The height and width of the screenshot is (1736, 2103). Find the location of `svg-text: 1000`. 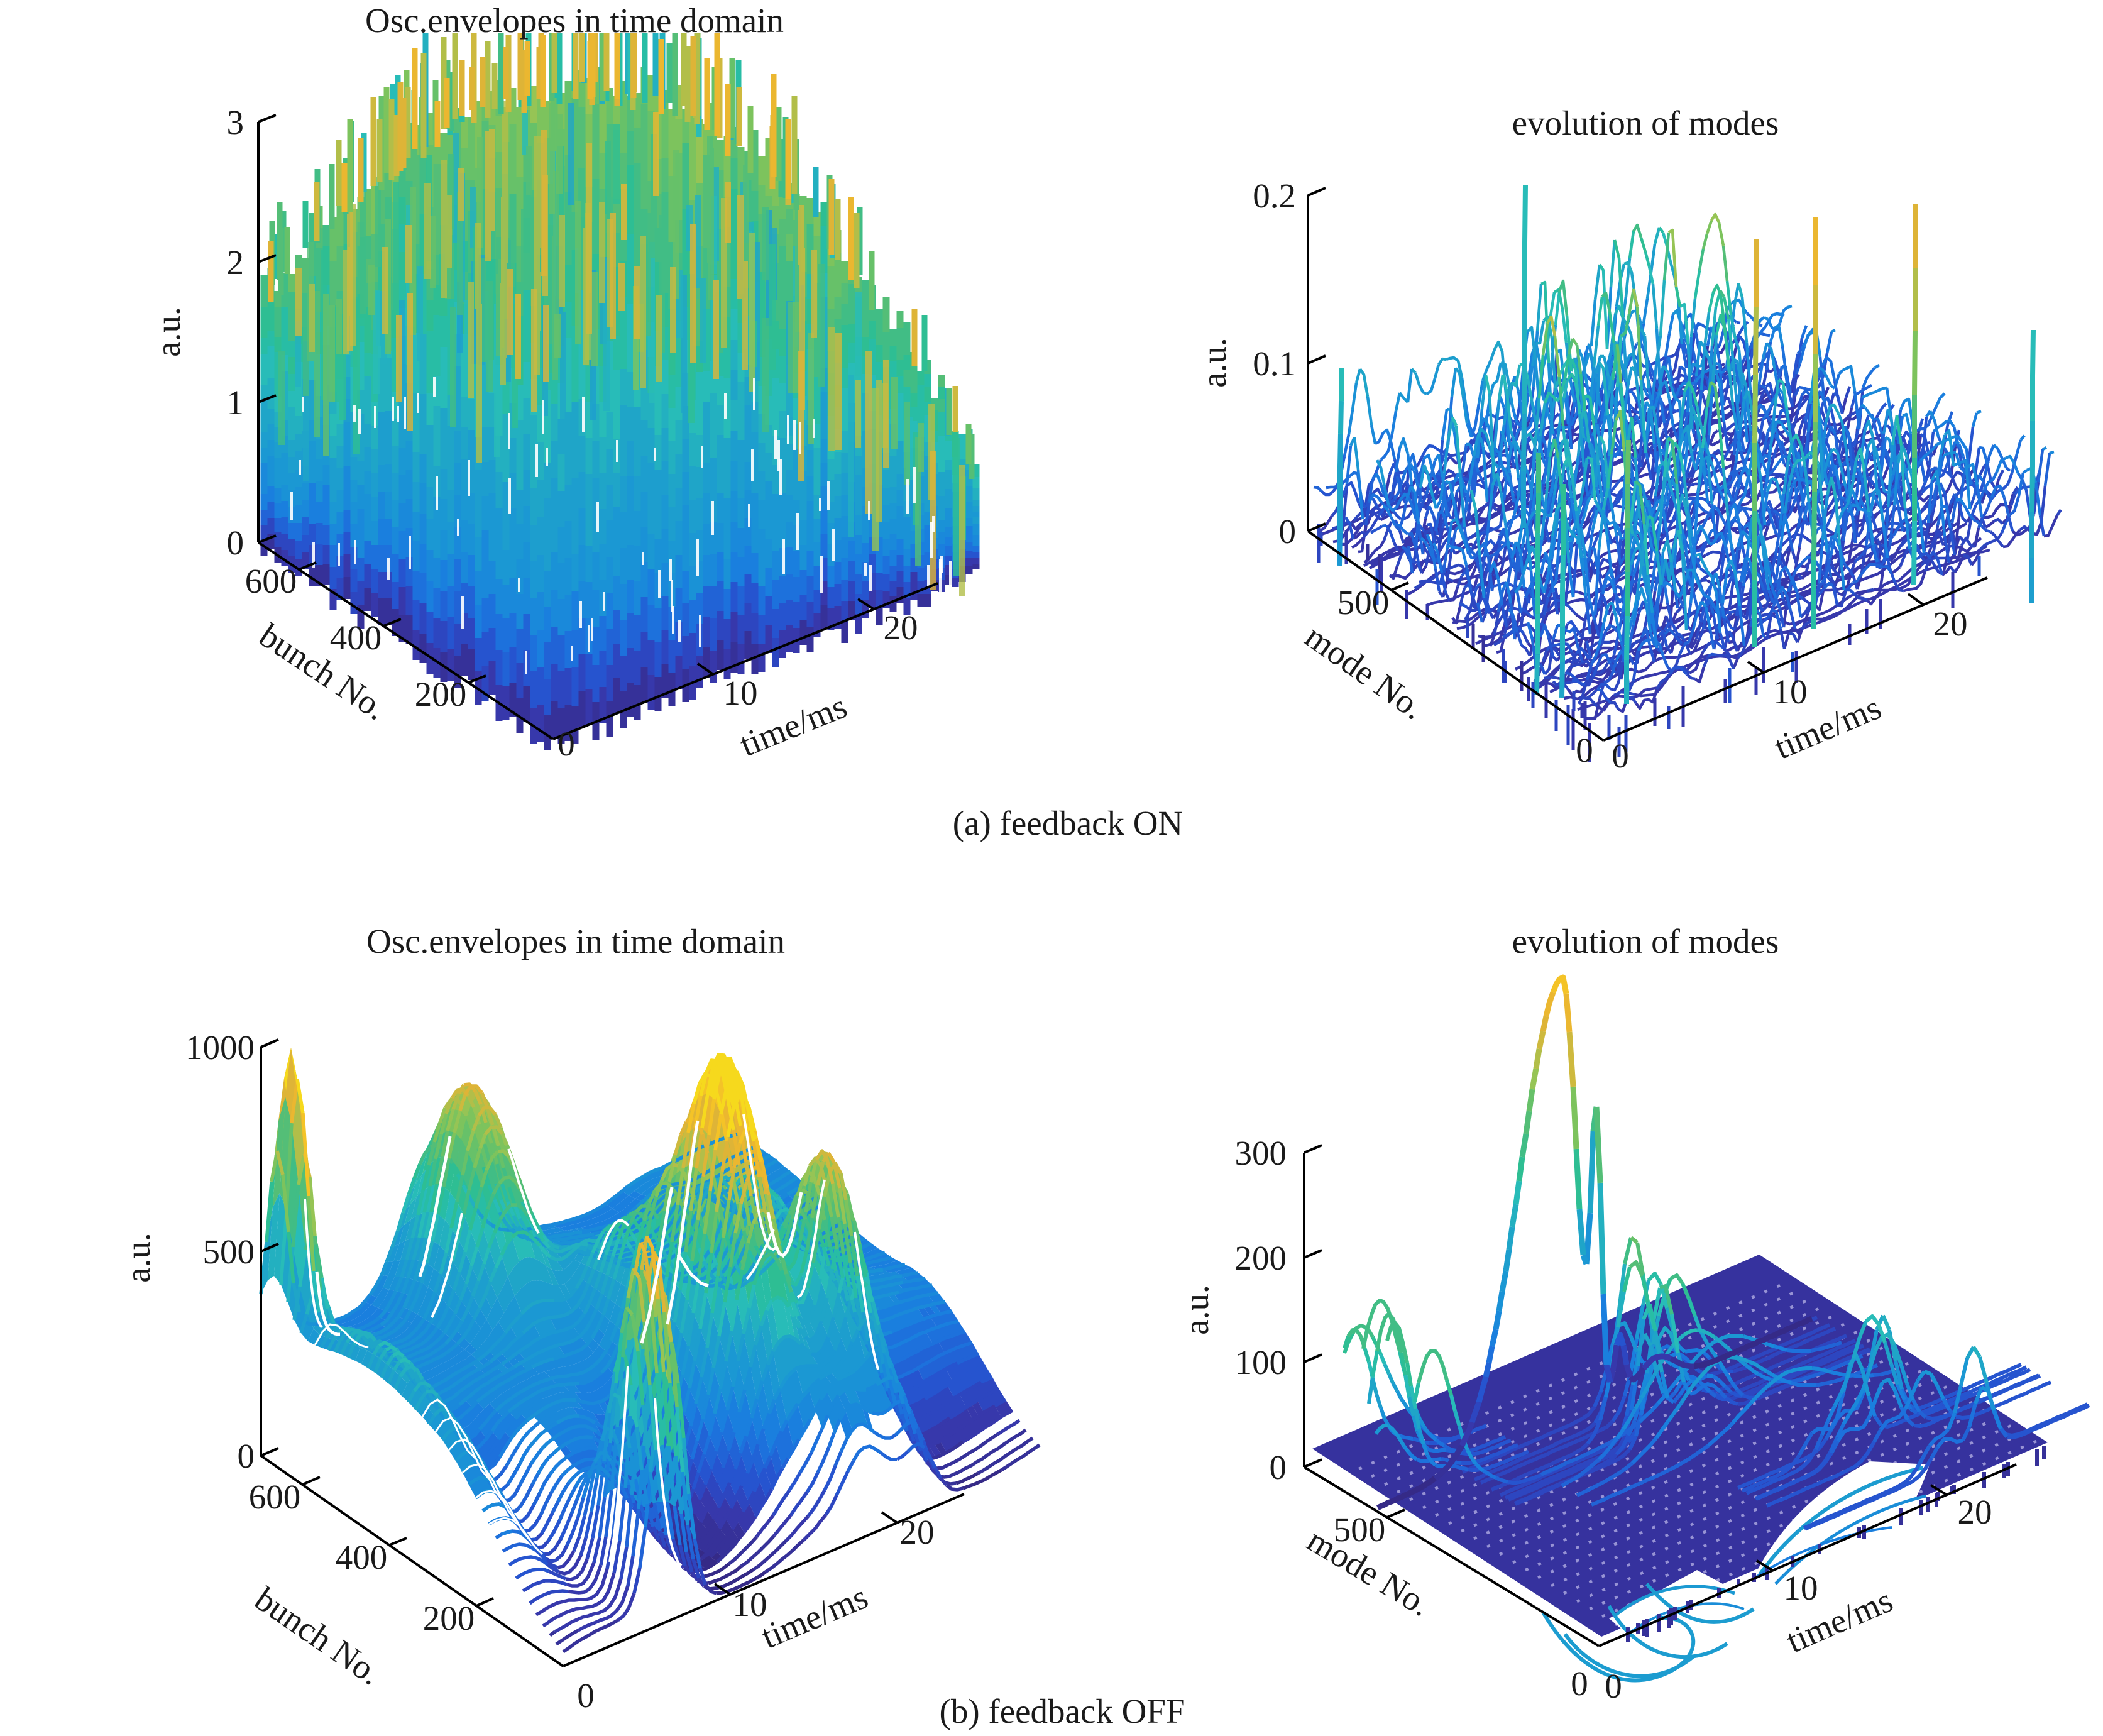

svg-text: 1000 is located at coordinates (220, 1048).